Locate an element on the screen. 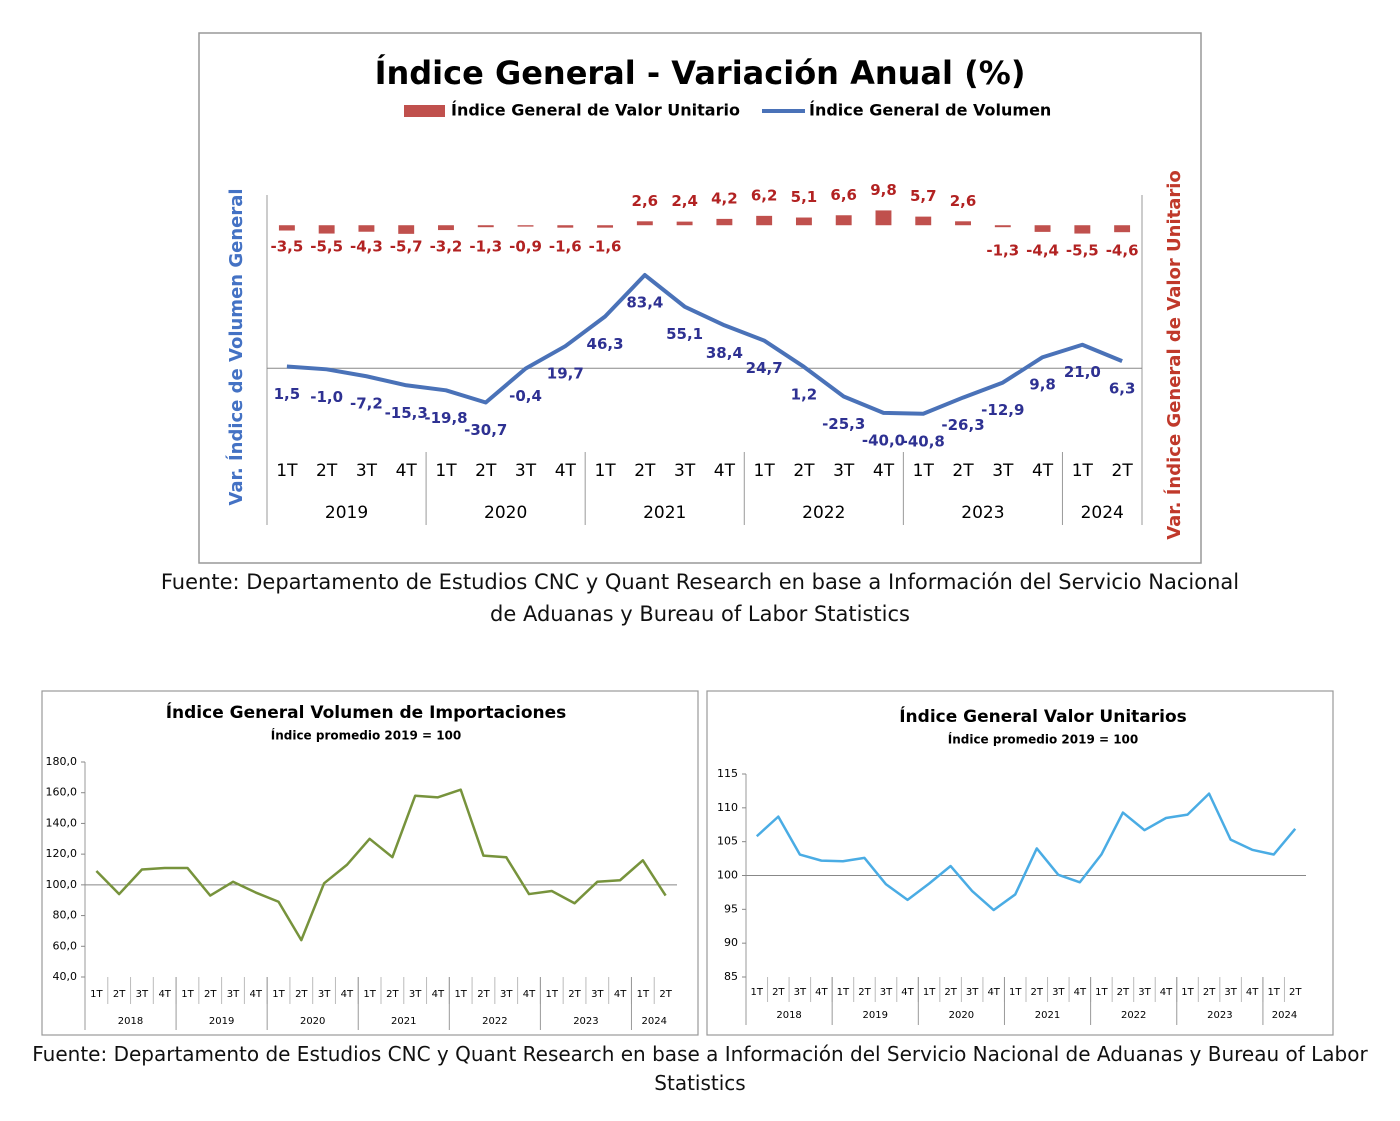 Image resolution: width=1400 pixels, height=1121 pixels. year-label: 2018 is located at coordinates (788, 1015).